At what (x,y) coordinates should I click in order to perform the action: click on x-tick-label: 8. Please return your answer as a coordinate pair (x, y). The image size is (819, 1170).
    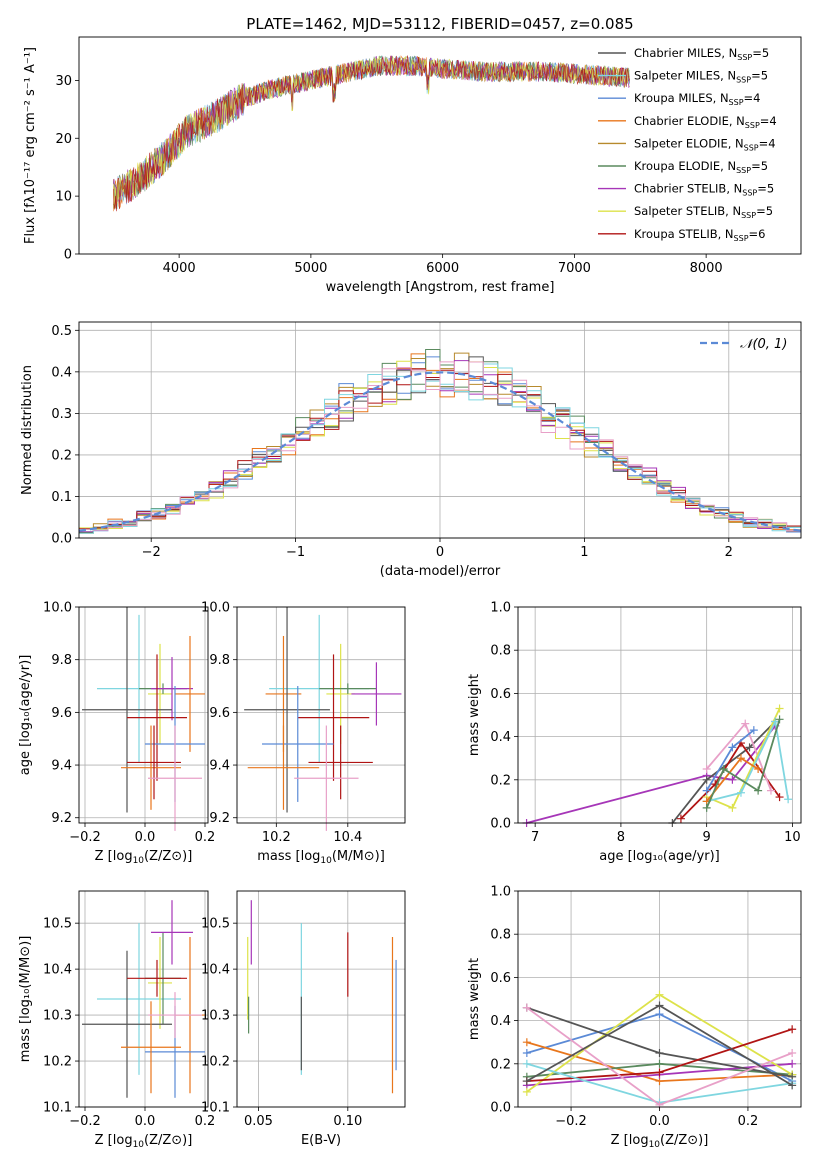
    Looking at the image, I should click on (621, 837).